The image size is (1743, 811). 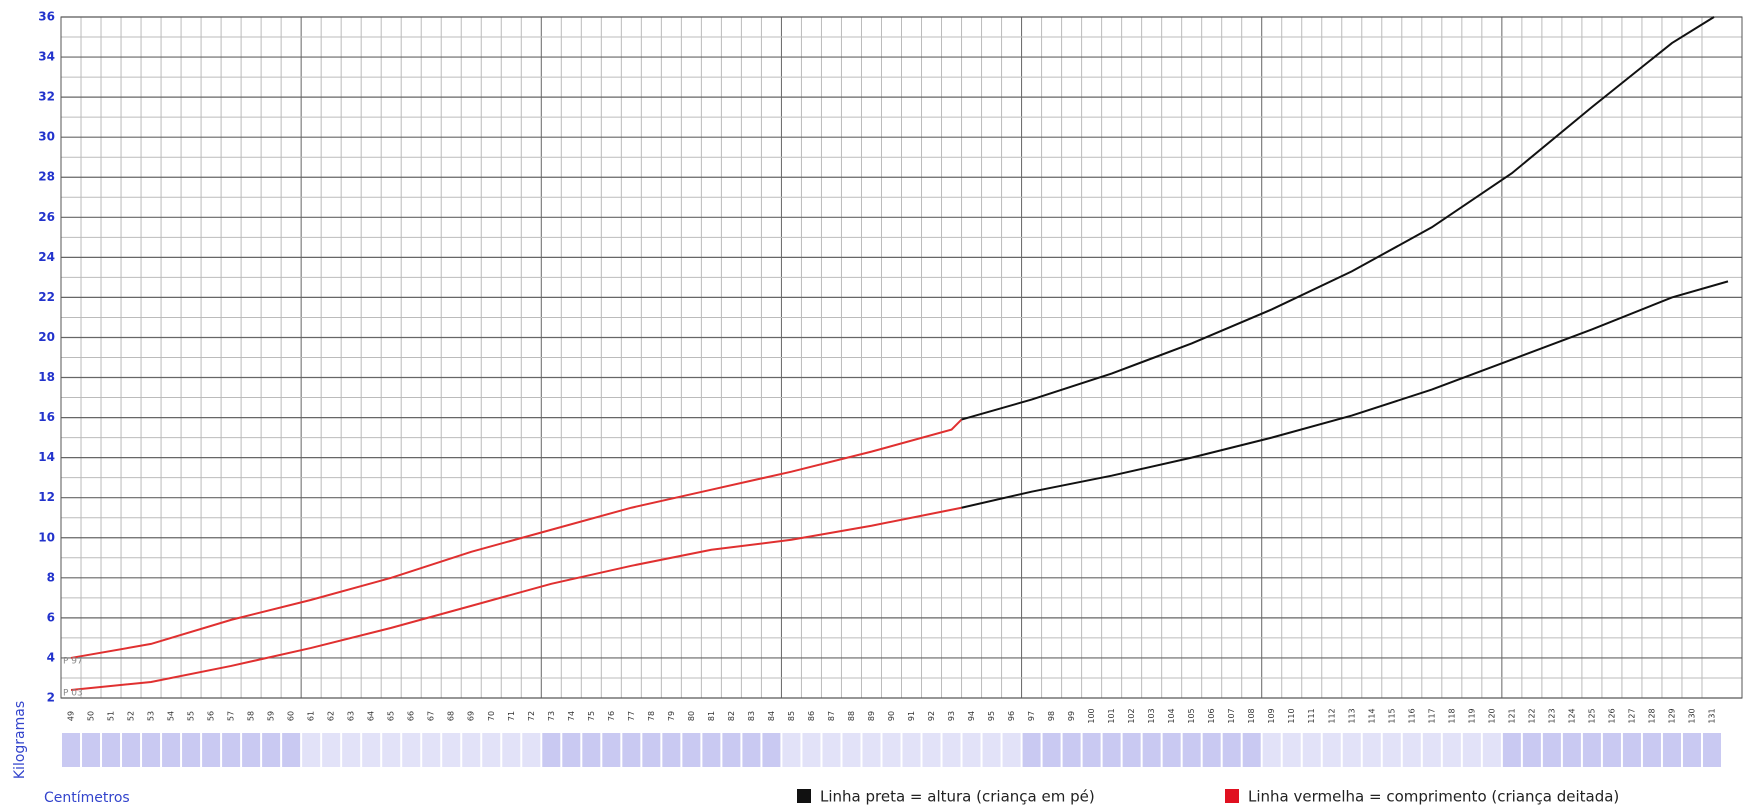 What do you see at coordinates (1511, 715) in the screenshot?
I see `x-tick-label: 121` at bounding box center [1511, 715].